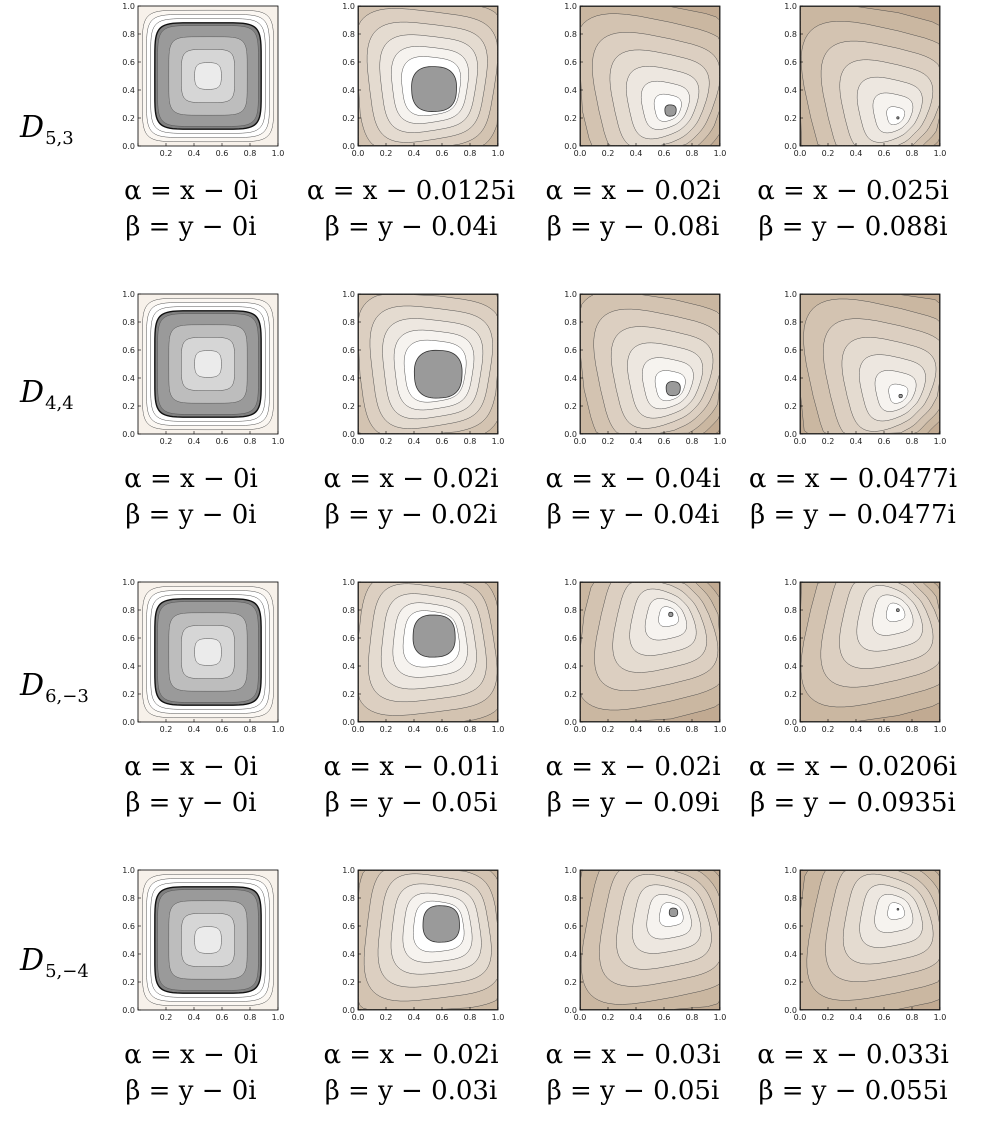  Describe the element at coordinates (67, 971) in the screenshot. I see `row-label-subscript: 5,−4` at that location.